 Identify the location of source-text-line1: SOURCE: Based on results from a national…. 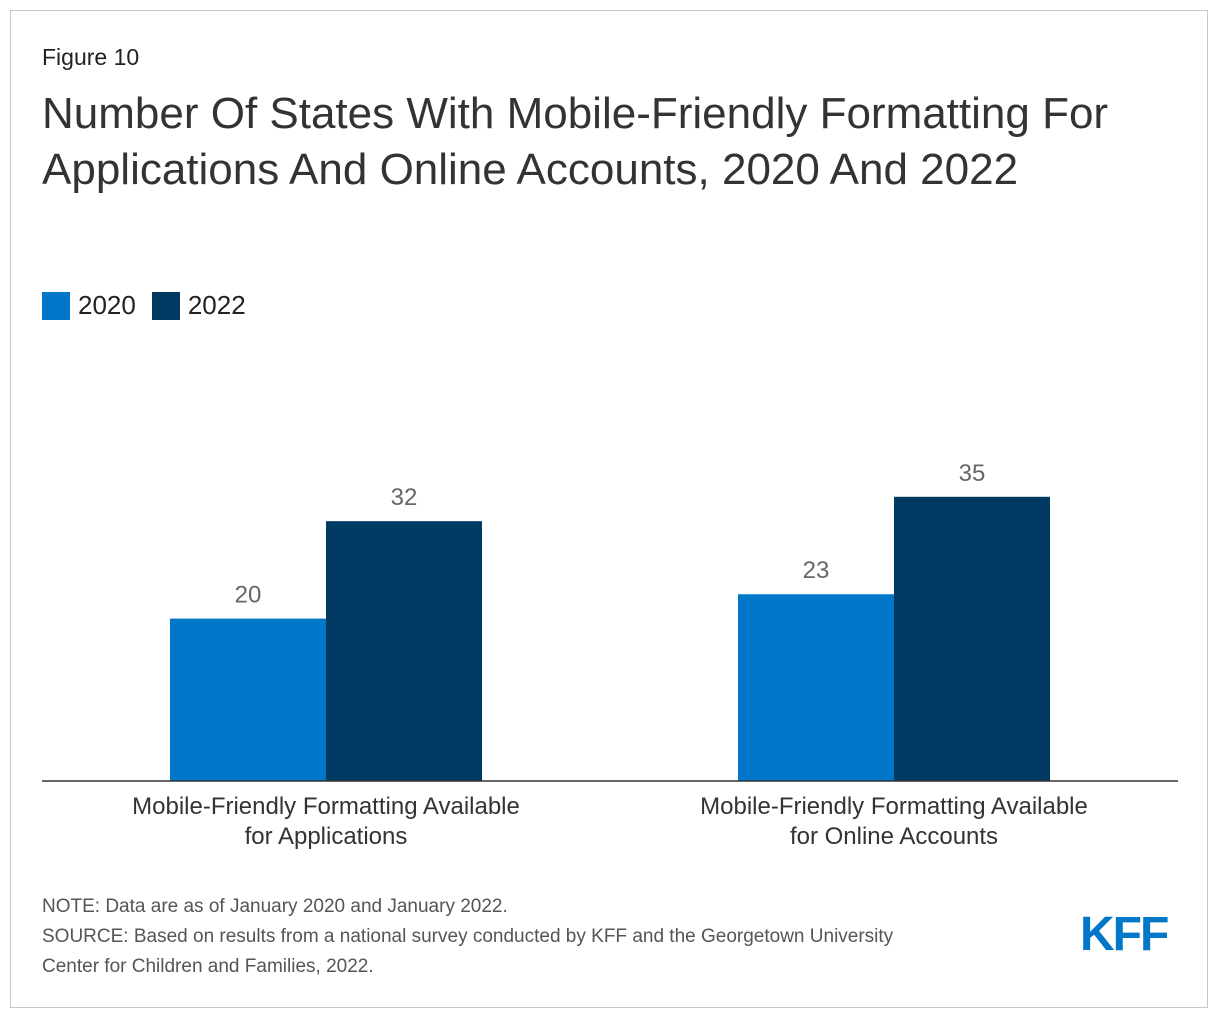
(468, 936).